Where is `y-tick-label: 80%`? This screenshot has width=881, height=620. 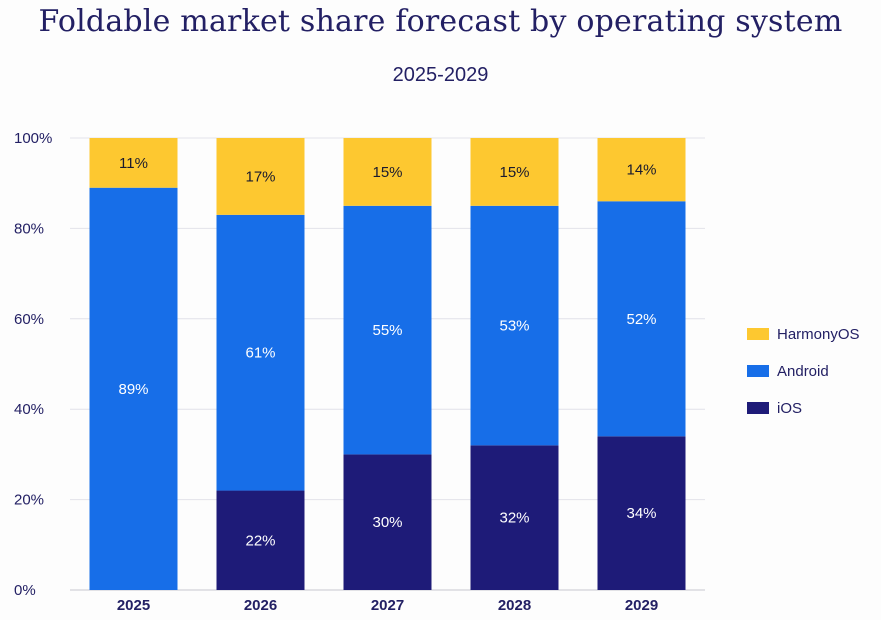 y-tick-label: 80% is located at coordinates (29, 228).